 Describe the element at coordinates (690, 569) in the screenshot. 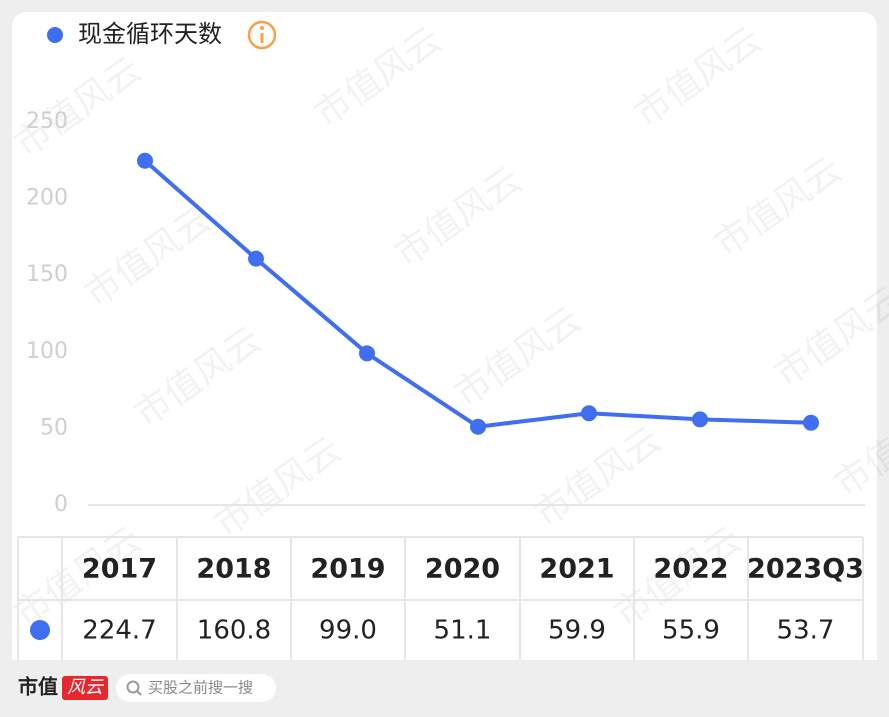

I see `table-header: 2022` at that location.